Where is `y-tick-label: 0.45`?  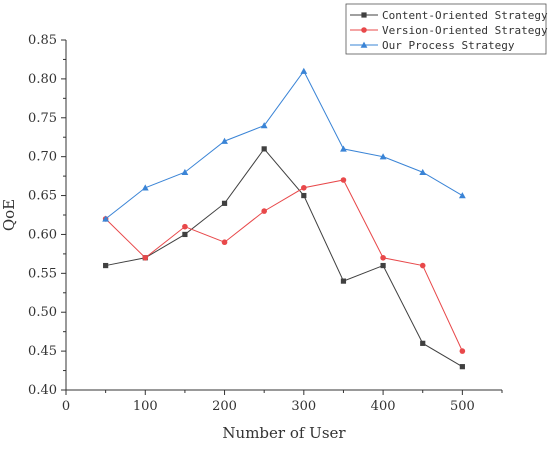 y-tick-label: 0.45 is located at coordinates (42, 351).